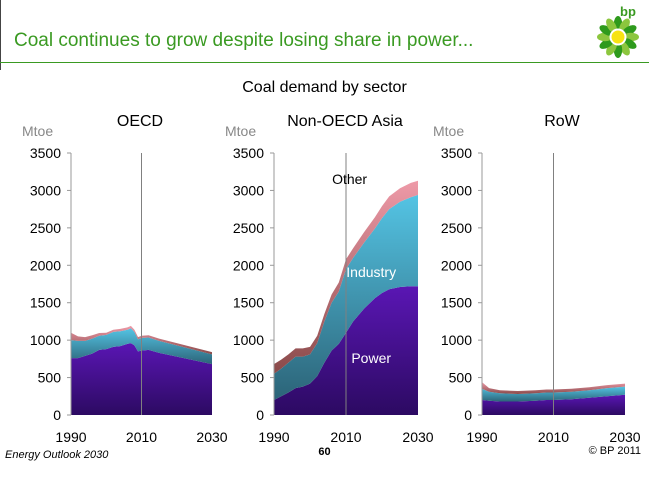  I want to click on y-tick-label-1-0: 0, so click(260, 415).